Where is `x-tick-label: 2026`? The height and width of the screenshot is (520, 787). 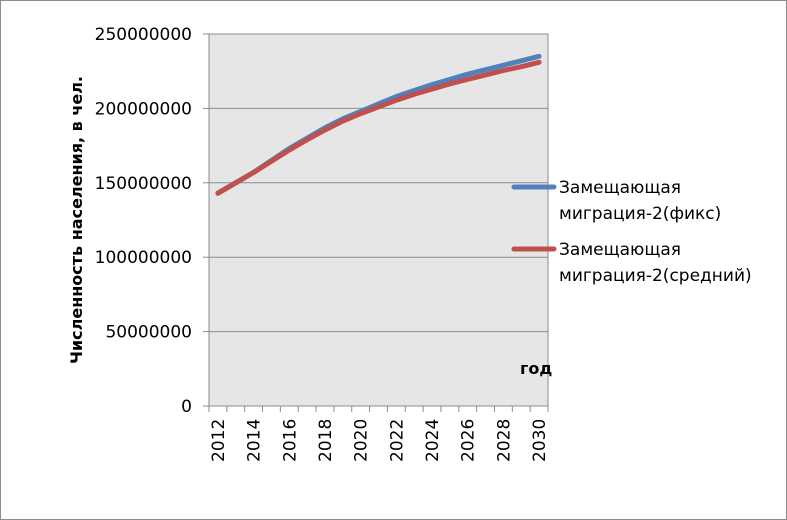
x-tick-label: 2026 is located at coordinates (469, 440).